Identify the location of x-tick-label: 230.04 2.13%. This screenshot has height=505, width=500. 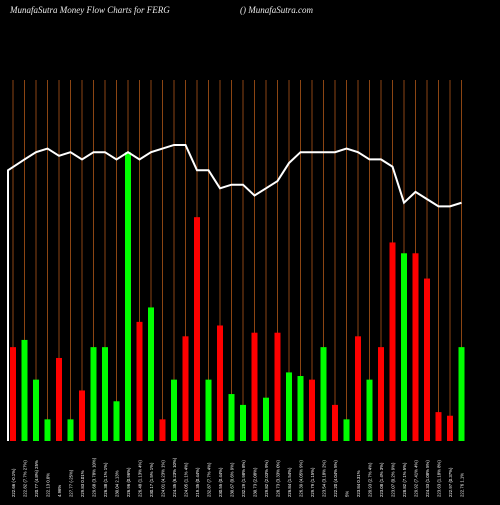
(117, 483).